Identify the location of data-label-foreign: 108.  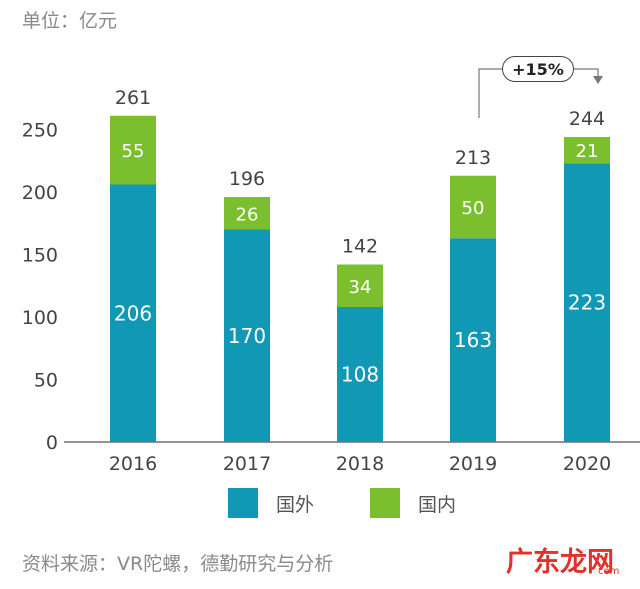
(360, 375).